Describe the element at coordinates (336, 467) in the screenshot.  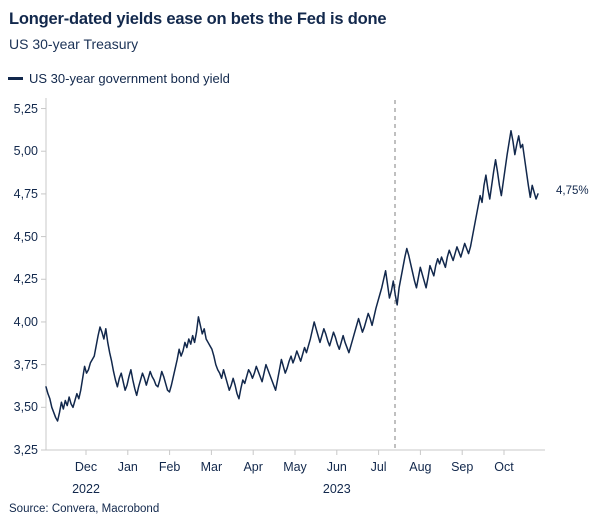
I see `x-axis-tick-label: Jun` at that location.